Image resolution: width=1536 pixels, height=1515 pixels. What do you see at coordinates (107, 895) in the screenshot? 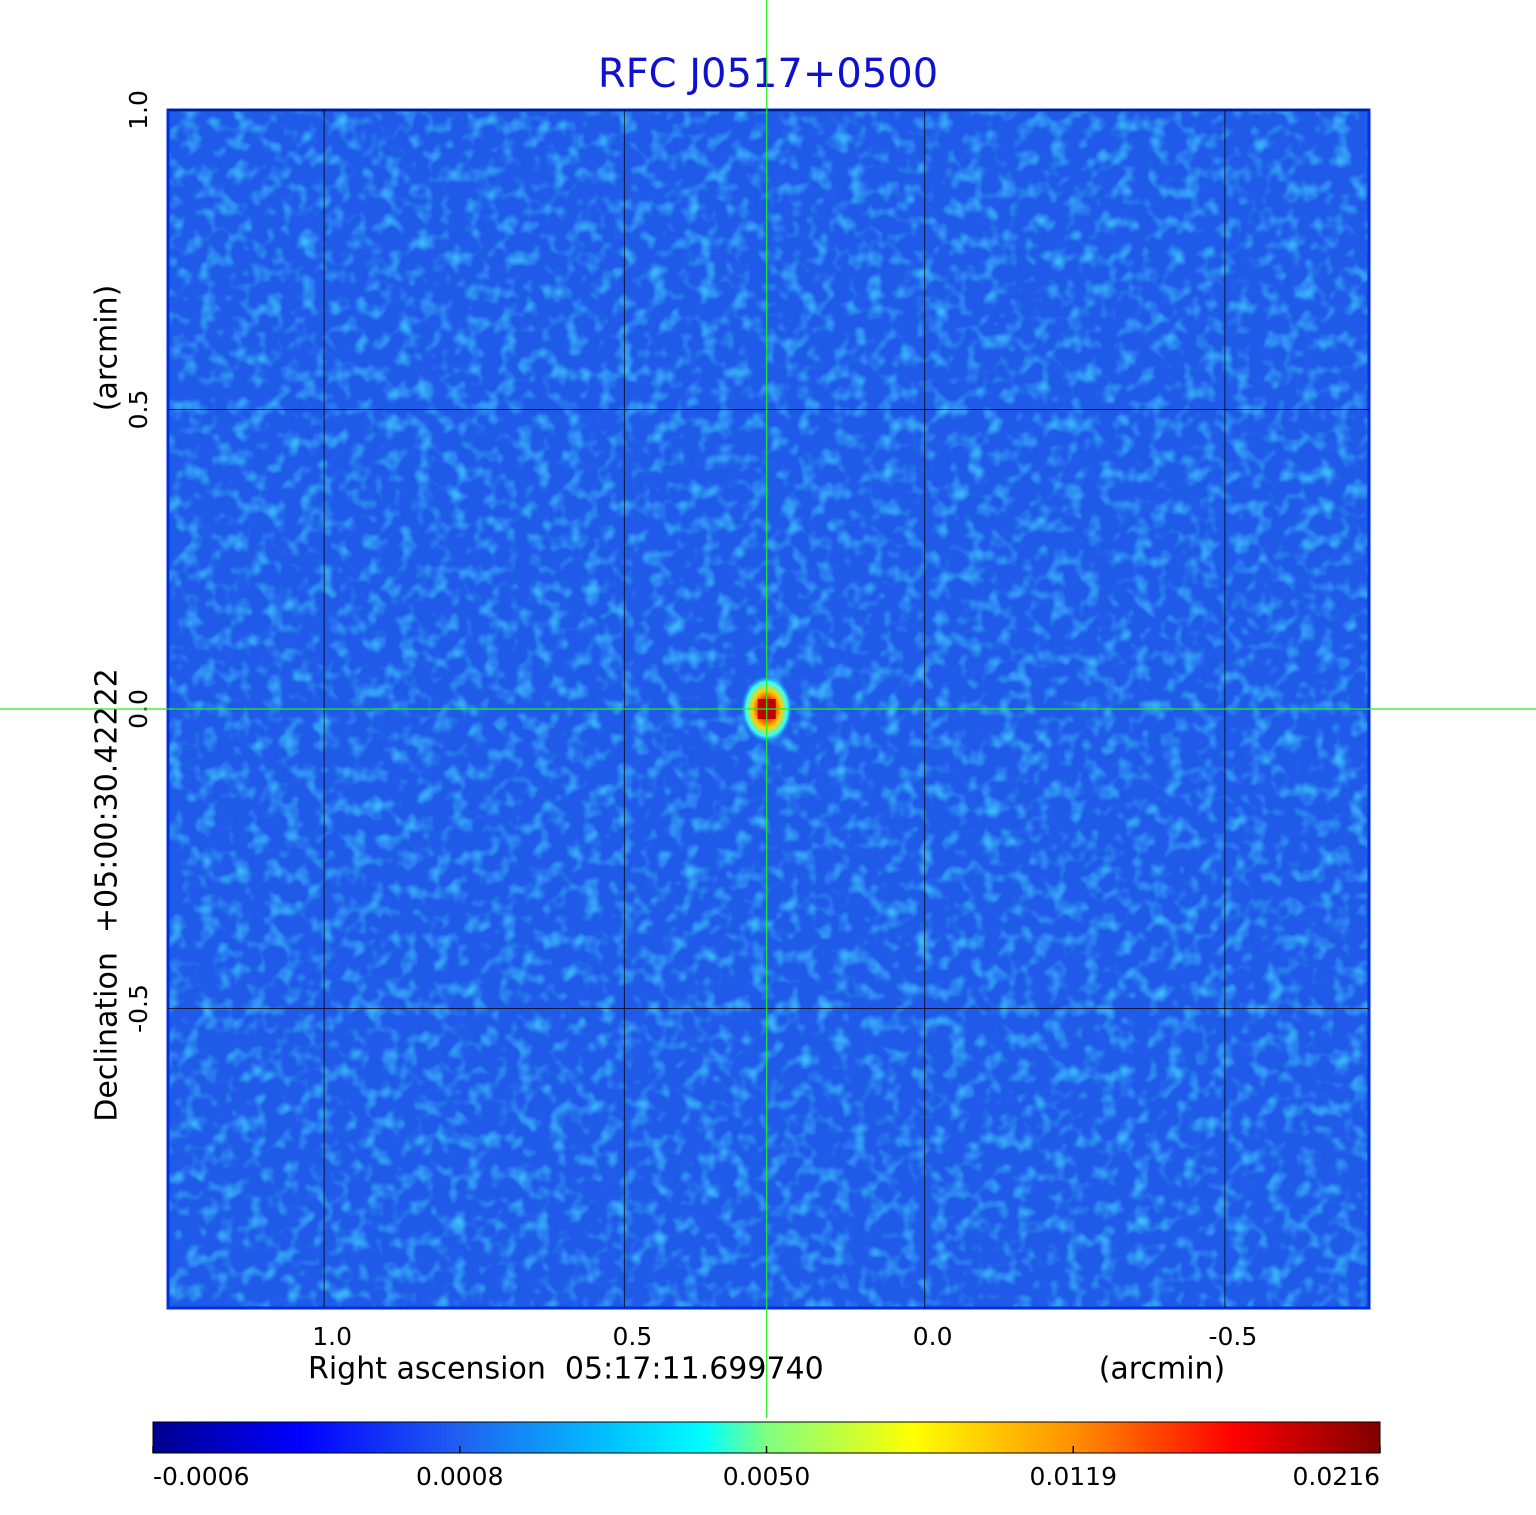
I see `y-axis-label: Declination +05:00:30.42222` at bounding box center [107, 895].